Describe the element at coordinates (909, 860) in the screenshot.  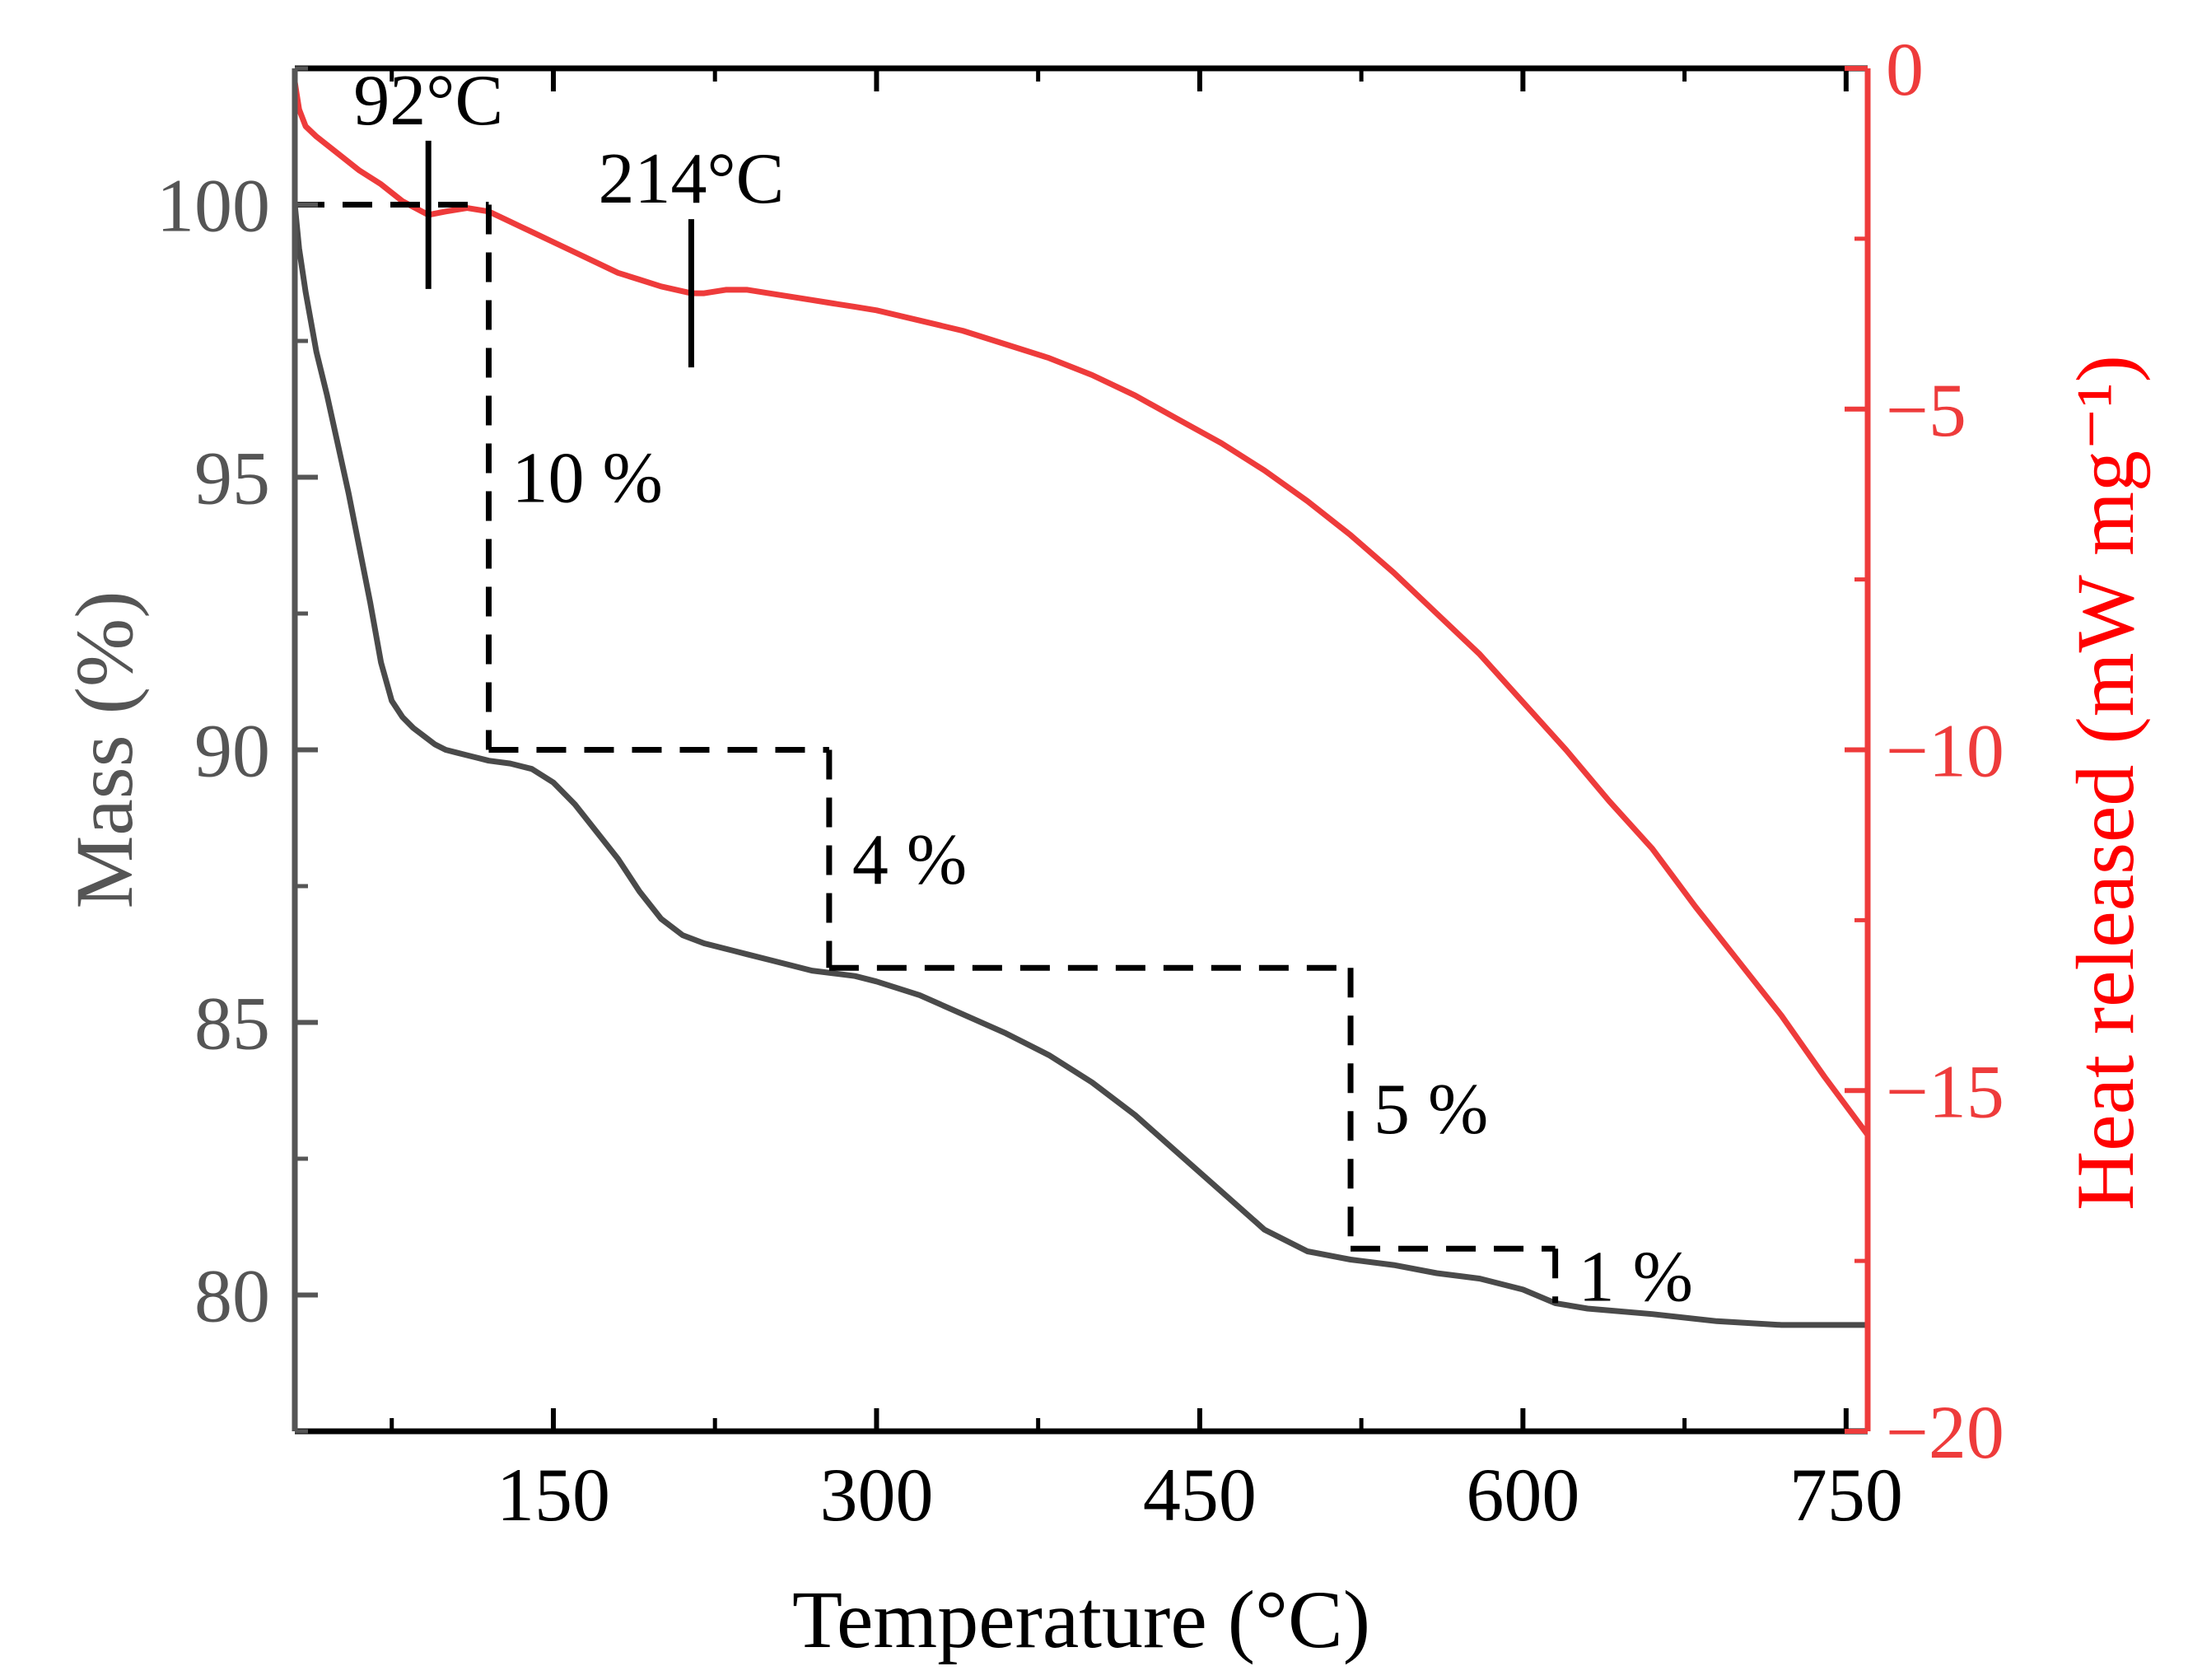
I see `mass-loss-label: 4 %` at that location.